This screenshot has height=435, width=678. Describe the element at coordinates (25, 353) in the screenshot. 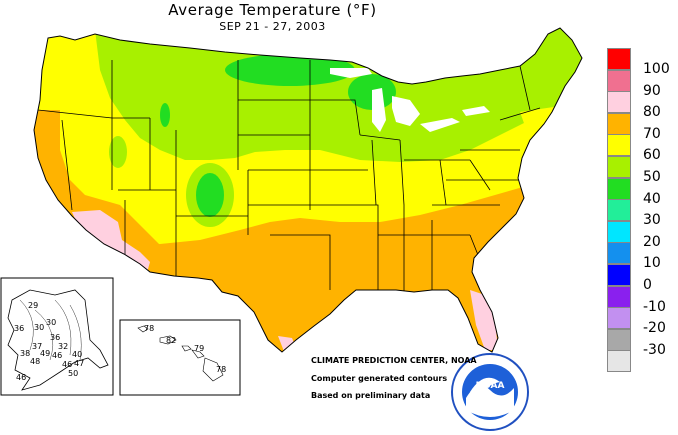

I see `alaska-value: 38` at that location.